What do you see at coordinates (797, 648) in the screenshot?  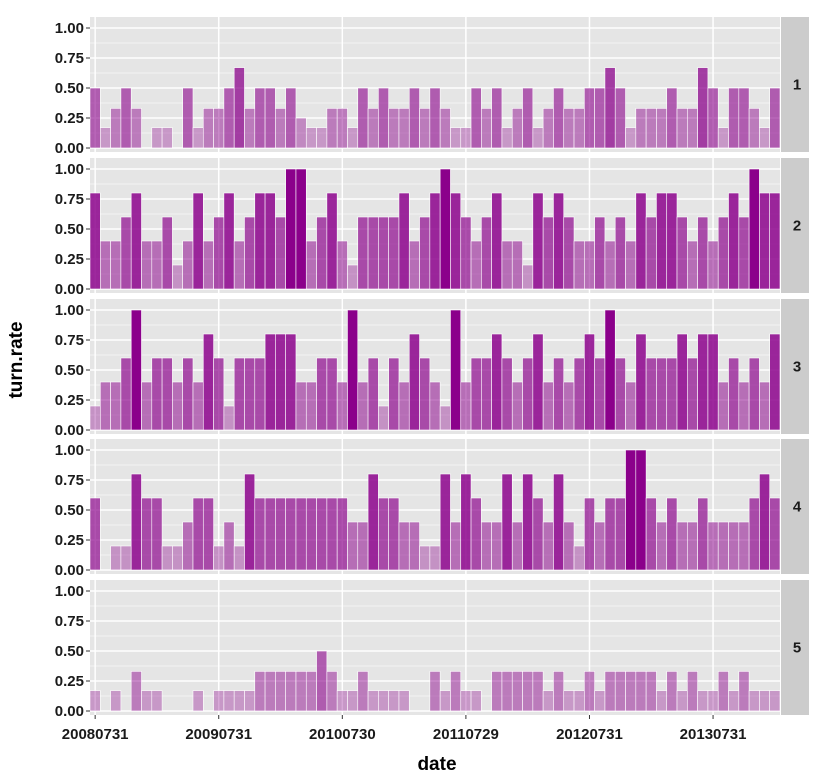 I see `facet-strip-label: 5` at bounding box center [797, 648].